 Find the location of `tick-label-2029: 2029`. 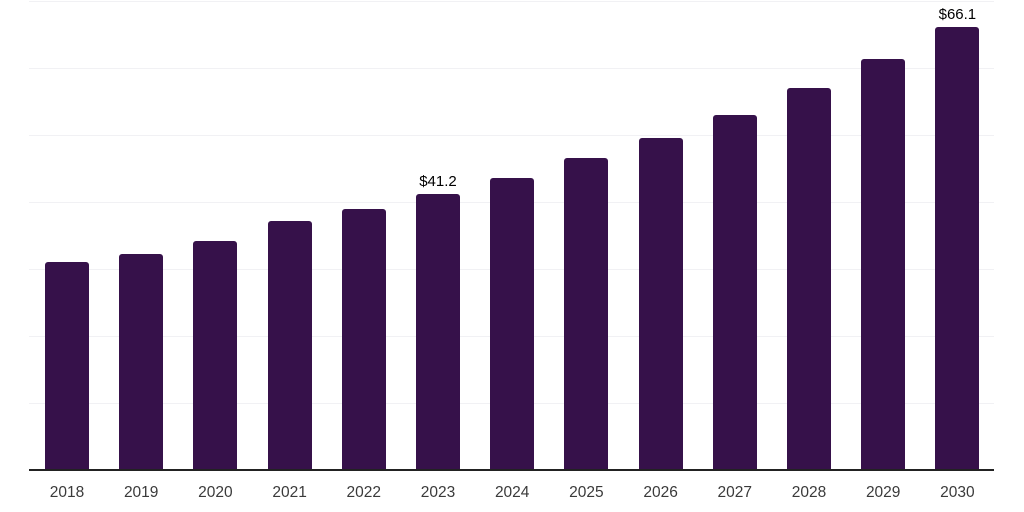

tick-label-2029: 2029 is located at coordinates (883, 492).